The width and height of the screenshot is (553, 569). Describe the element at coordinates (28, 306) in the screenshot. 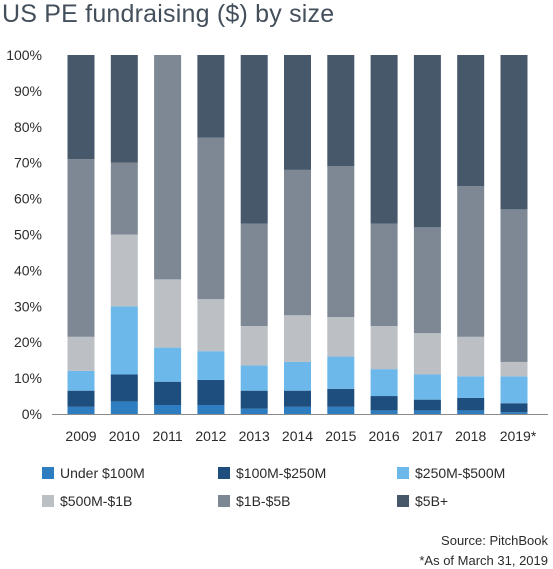

I see `y-tick-label: 30%` at that location.